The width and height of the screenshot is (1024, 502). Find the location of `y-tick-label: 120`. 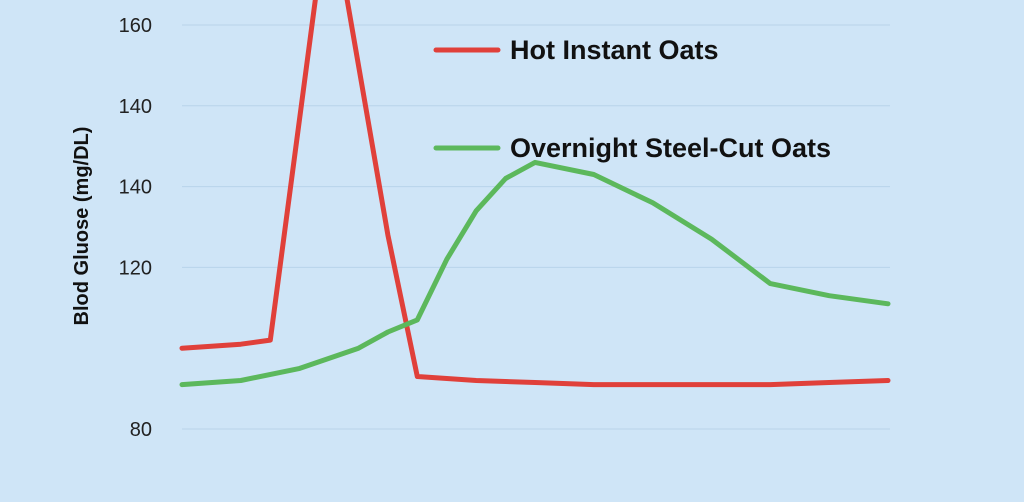

y-tick-label: 120 is located at coordinates (135, 268).